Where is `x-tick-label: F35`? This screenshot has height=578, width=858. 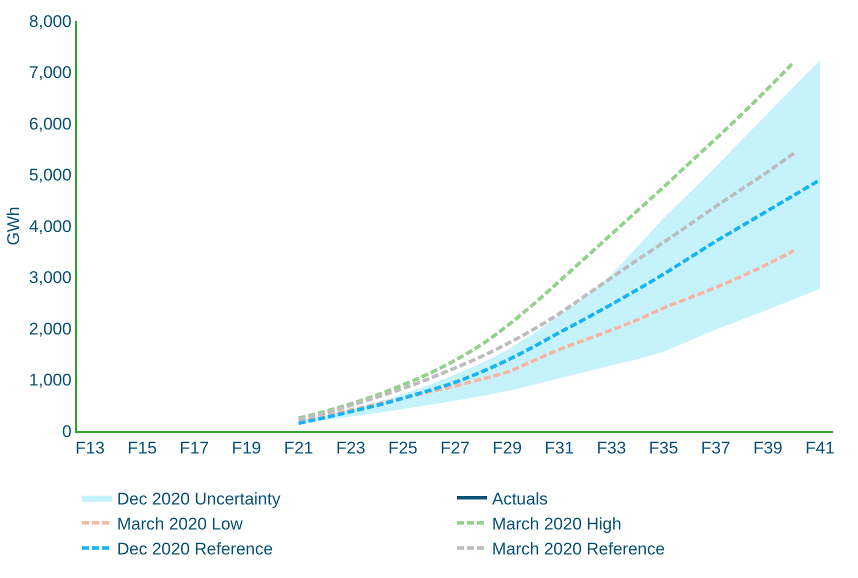
x-tick-label: F35 is located at coordinates (663, 448).